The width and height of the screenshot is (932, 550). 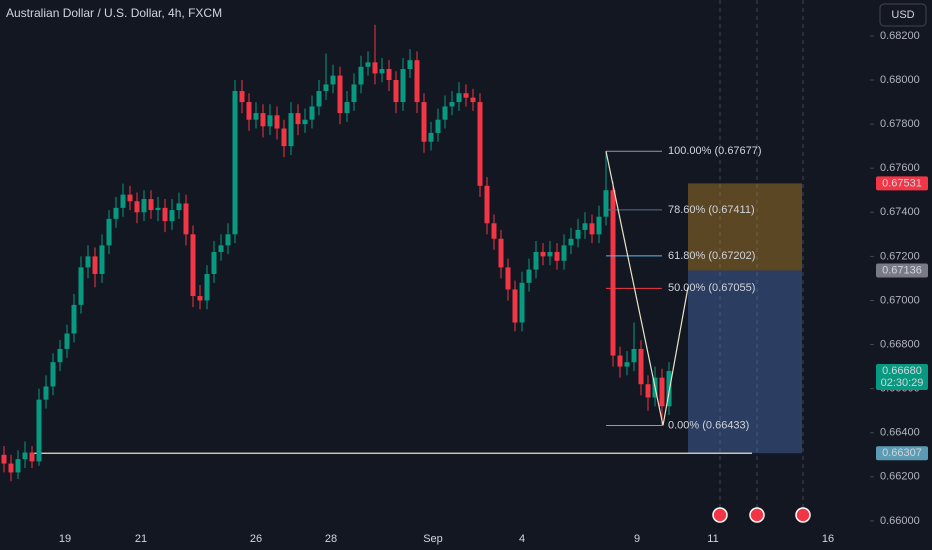 I want to click on x-tick-label: 9, so click(x=637, y=539).